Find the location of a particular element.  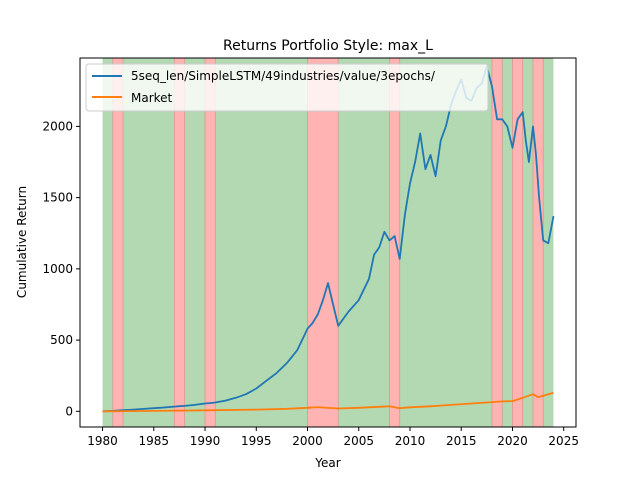

x-axis-label: Year is located at coordinates (327, 463).